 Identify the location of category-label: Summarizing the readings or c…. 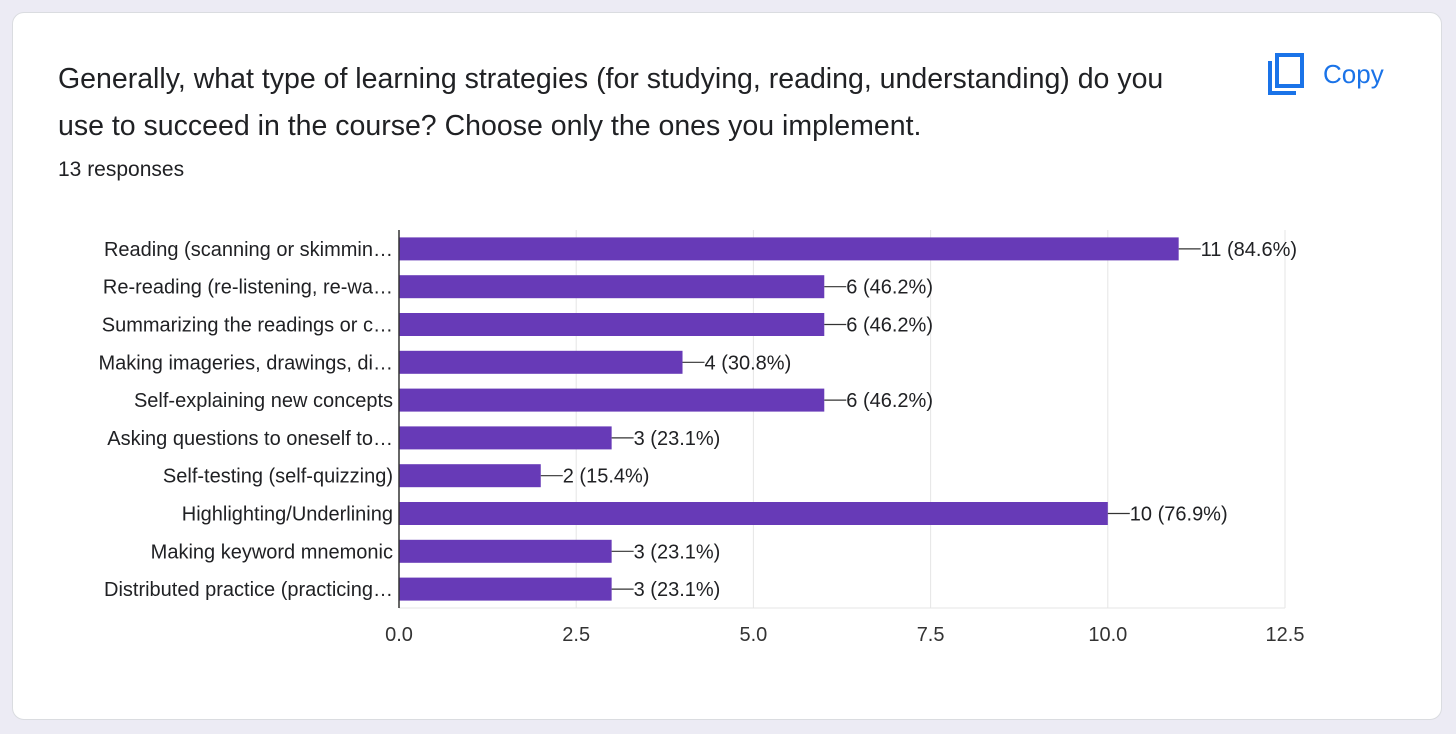
(247, 326).